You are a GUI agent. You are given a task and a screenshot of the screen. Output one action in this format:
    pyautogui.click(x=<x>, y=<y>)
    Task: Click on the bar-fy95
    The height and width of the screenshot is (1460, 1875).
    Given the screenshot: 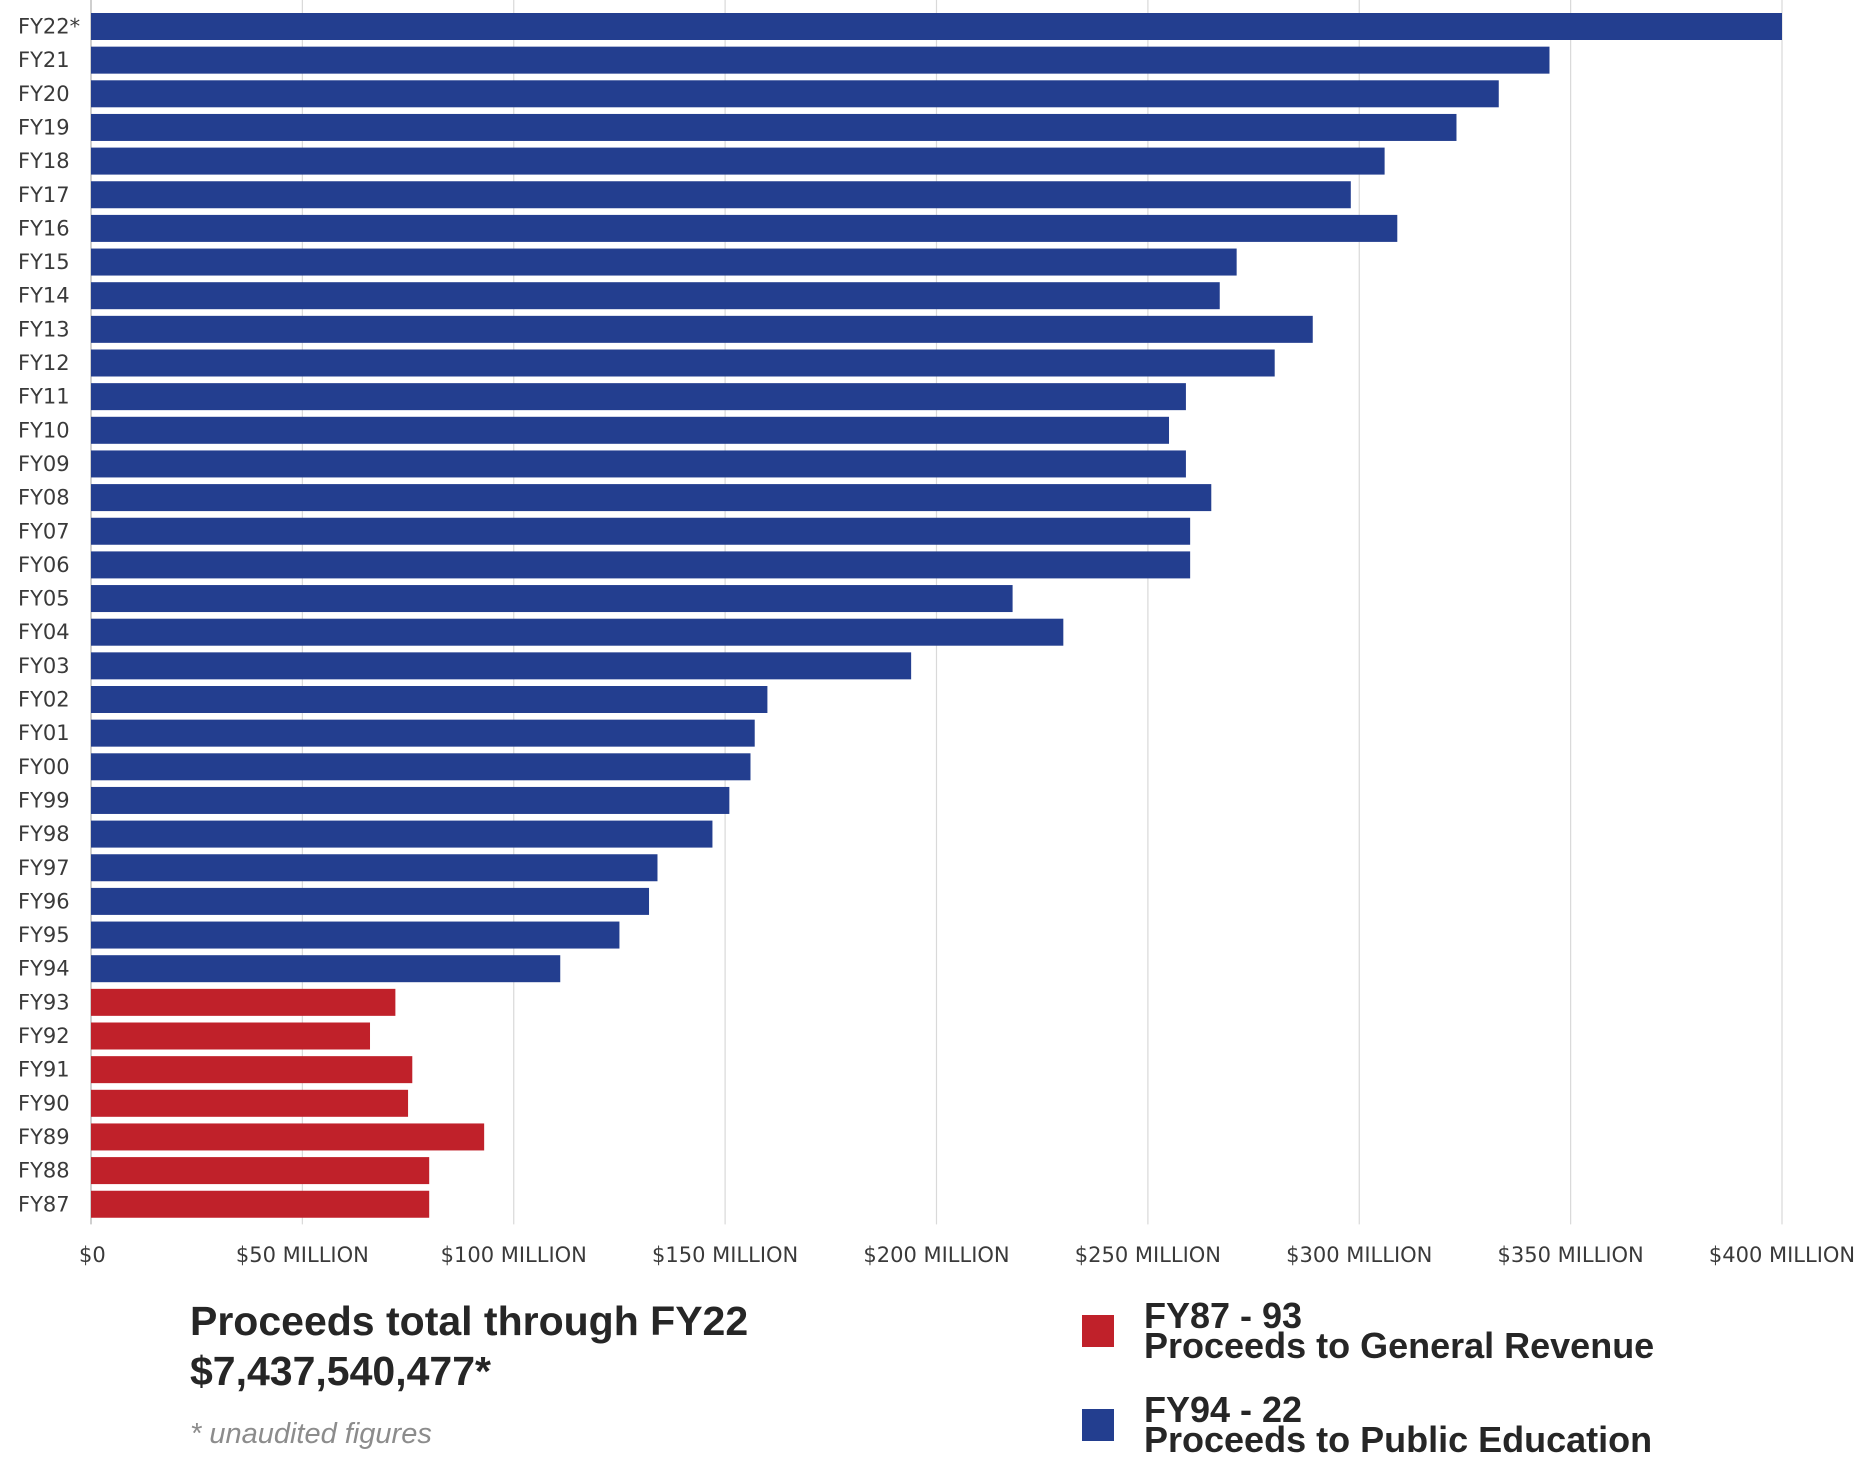 What is the action you would take?
    pyautogui.click(x=355, y=935)
    